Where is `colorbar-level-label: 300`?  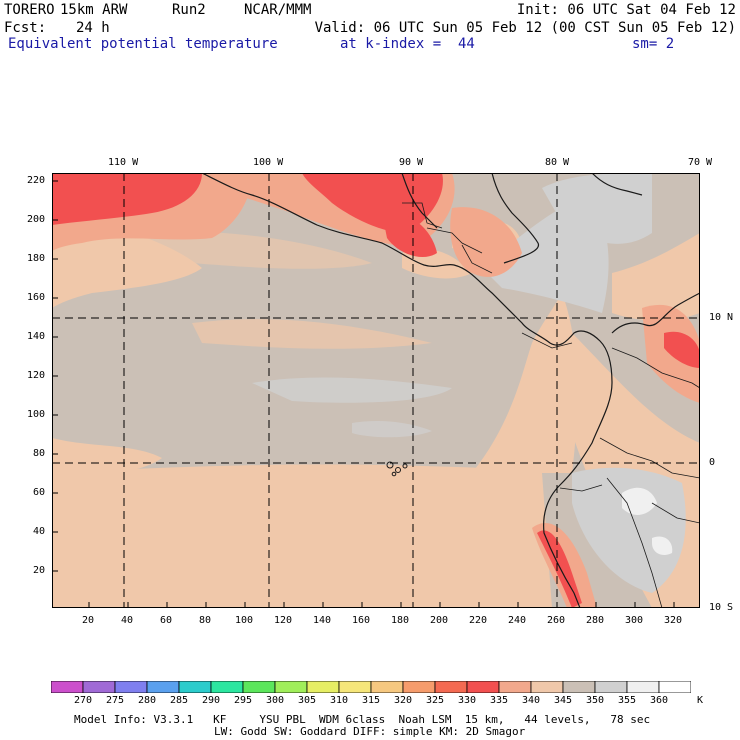 colorbar-level-label: 300 is located at coordinates (275, 700).